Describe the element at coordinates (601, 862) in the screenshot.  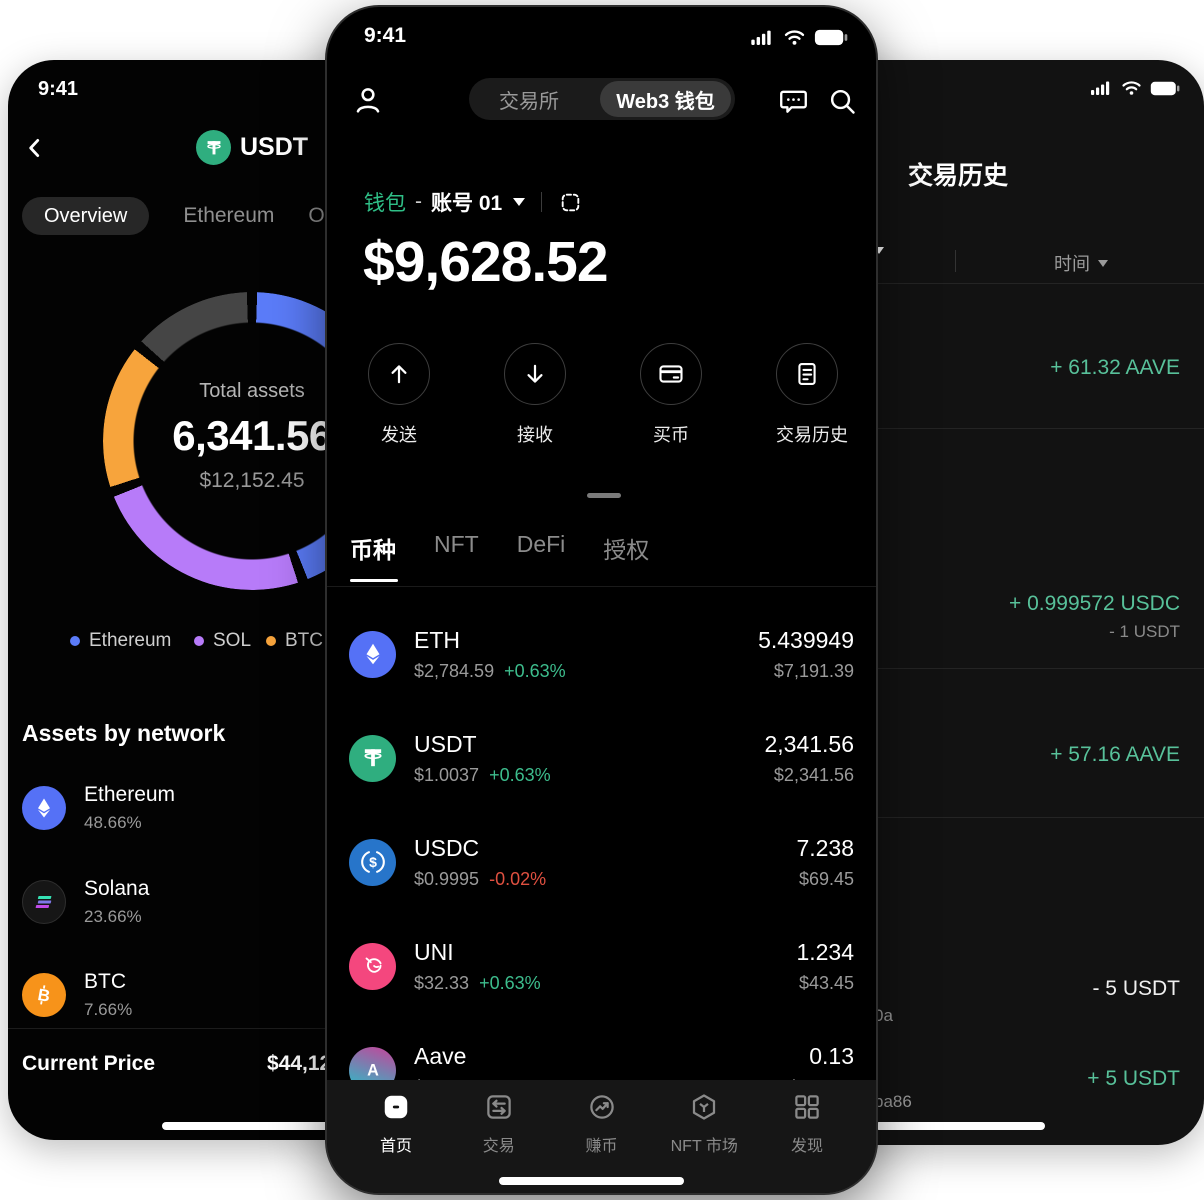
I see `token-row-usdc: $ USDC $0.9995 -0.02% 7.238 $69.45` at that location.